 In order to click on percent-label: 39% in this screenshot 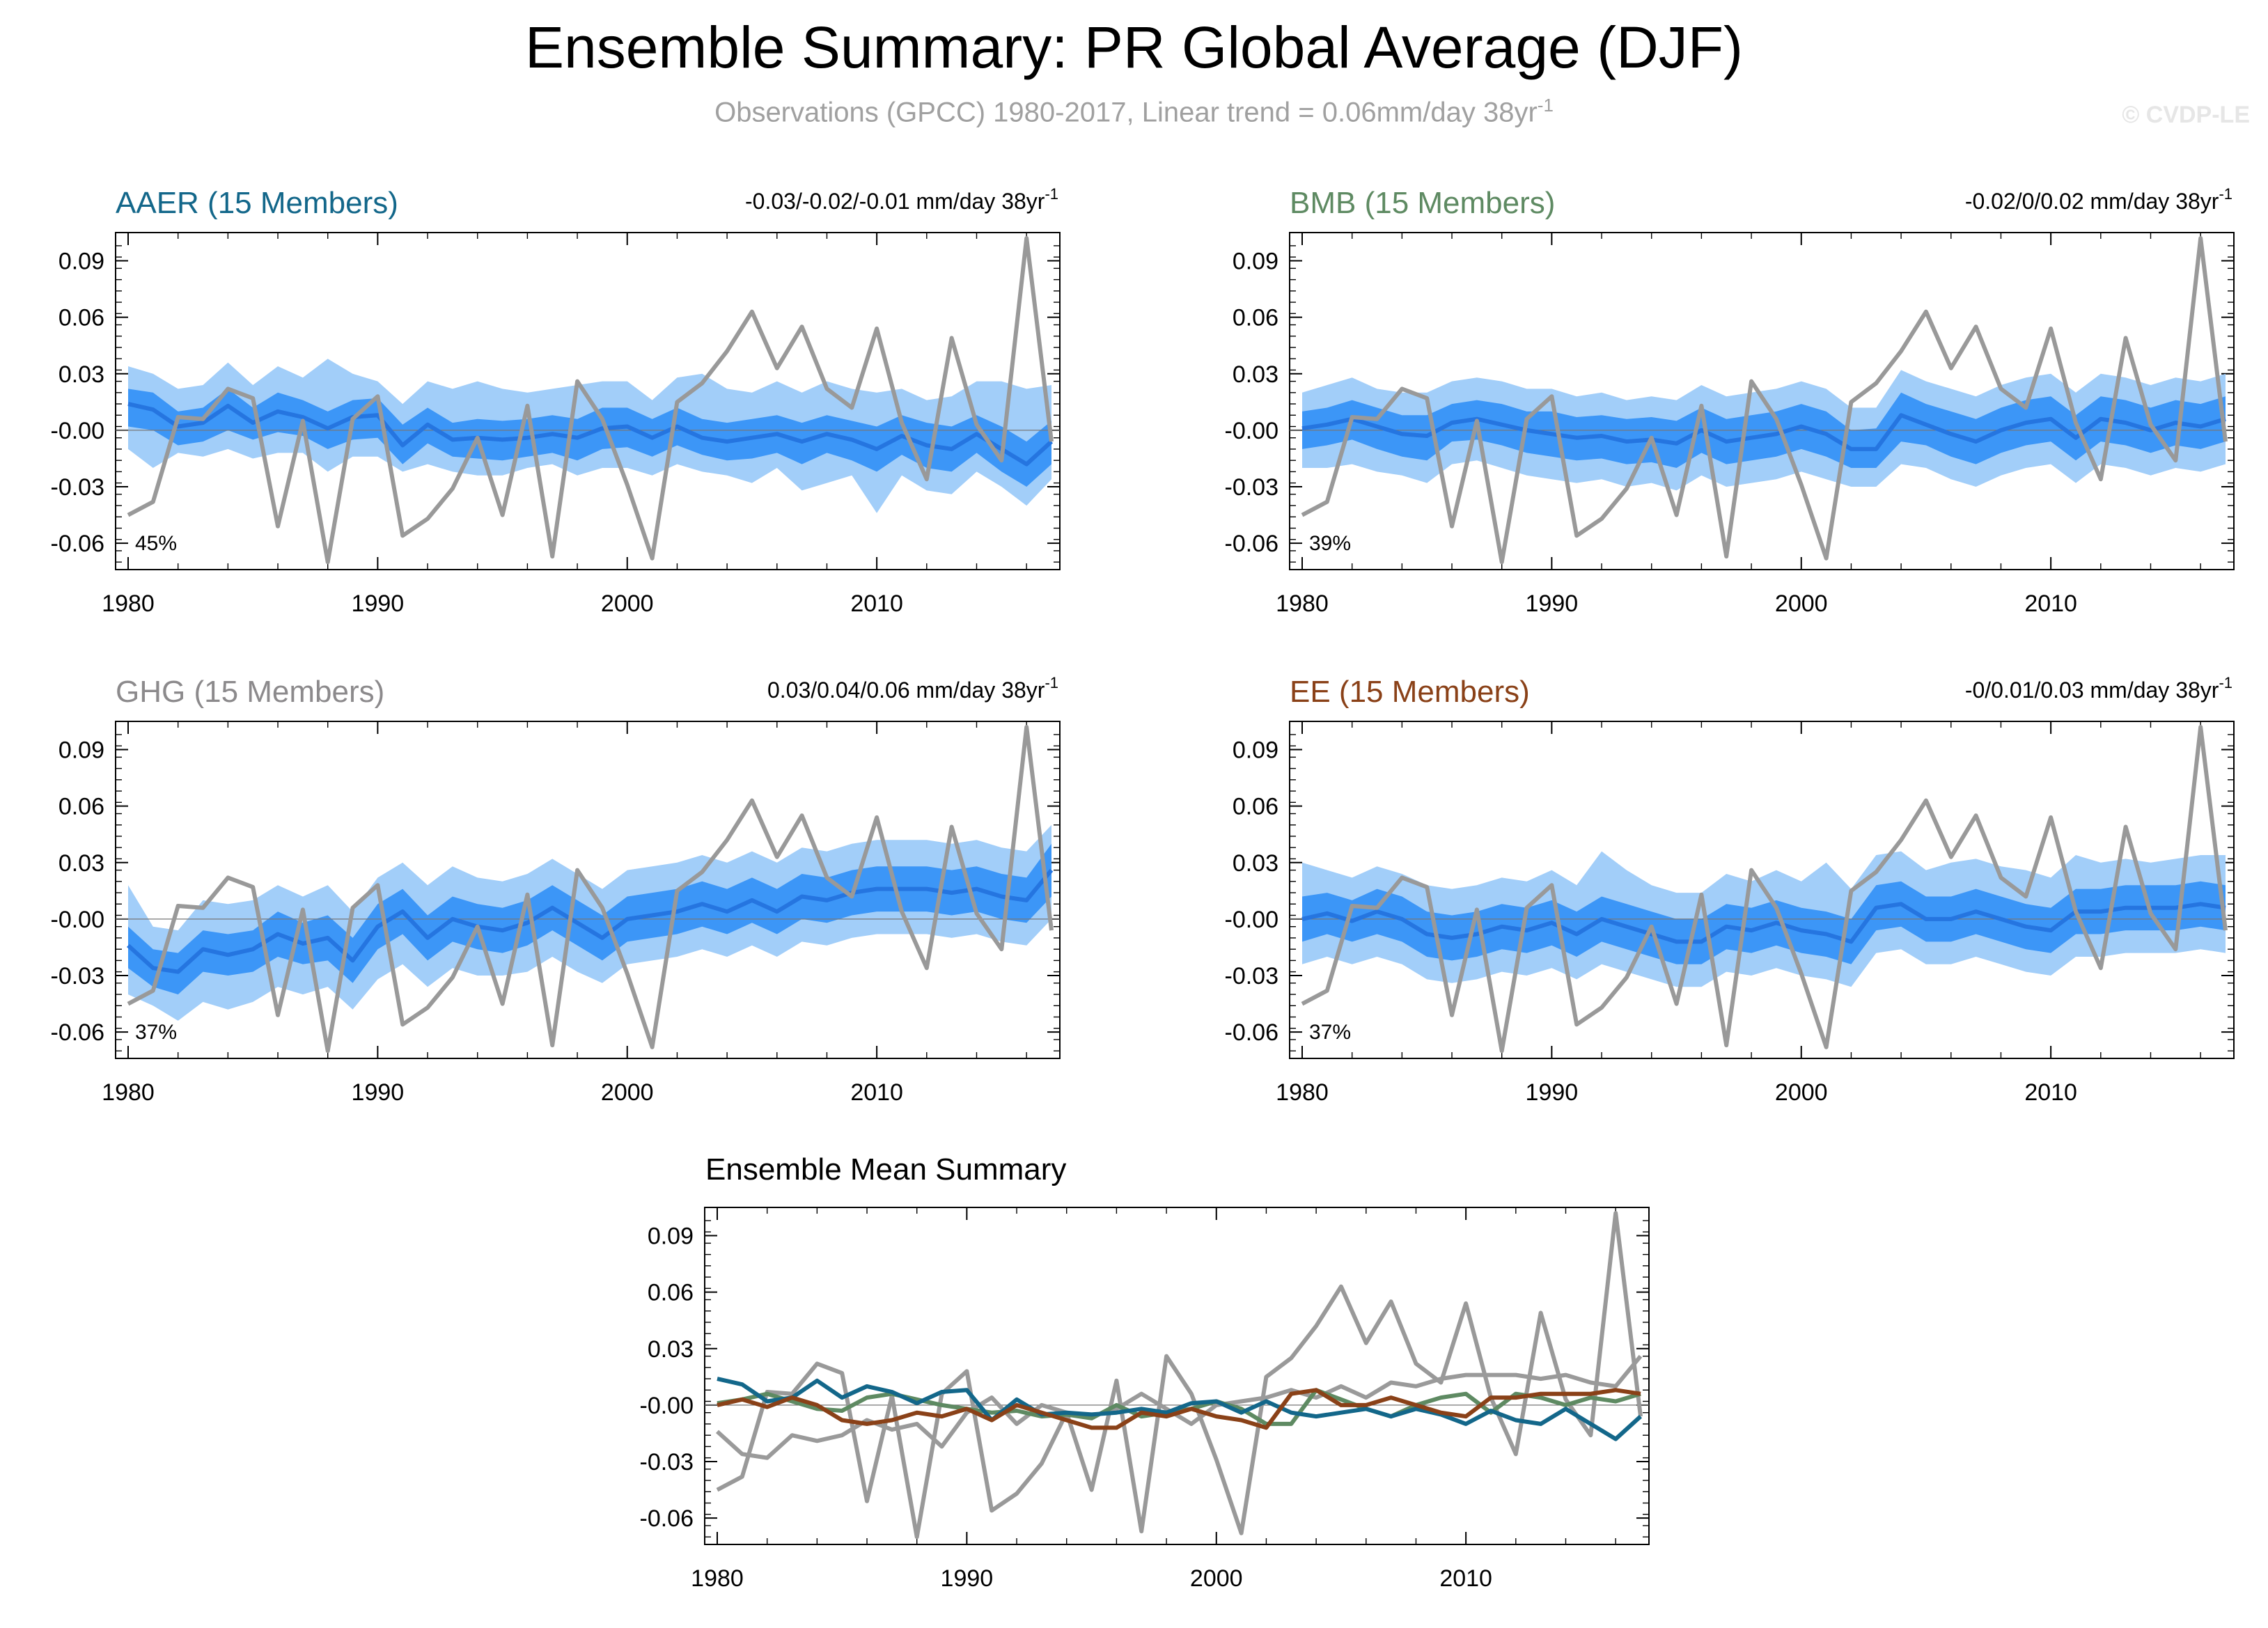, I will do `click(1330, 543)`.